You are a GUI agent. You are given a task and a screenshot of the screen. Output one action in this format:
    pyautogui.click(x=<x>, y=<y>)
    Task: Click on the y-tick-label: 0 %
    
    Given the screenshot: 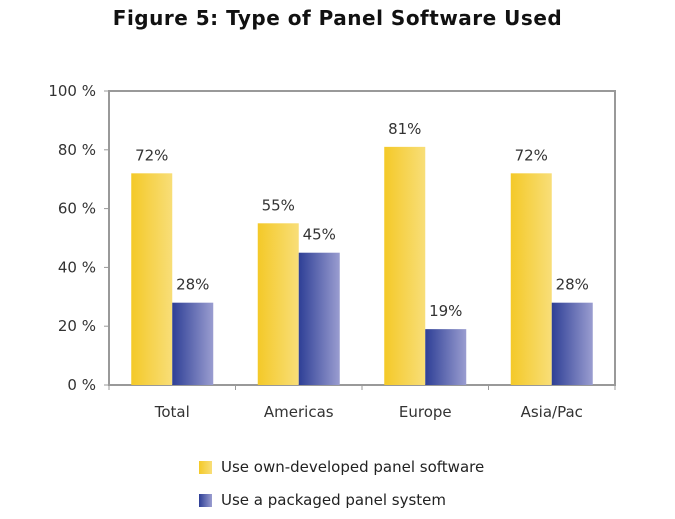 What is the action you would take?
    pyautogui.click(x=81, y=385)
    